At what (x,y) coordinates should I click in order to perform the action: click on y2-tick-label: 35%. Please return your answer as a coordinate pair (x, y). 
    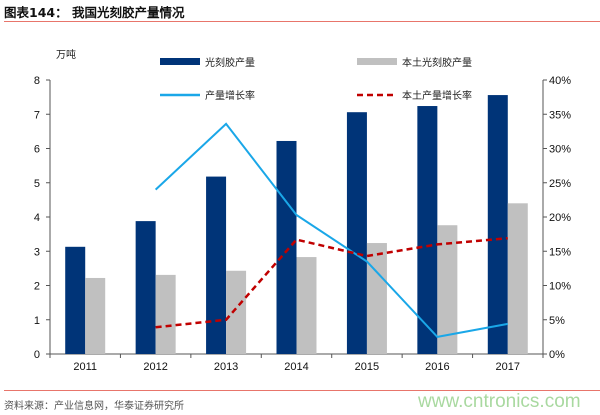
    Looking at the image, I should click on (560, 115).